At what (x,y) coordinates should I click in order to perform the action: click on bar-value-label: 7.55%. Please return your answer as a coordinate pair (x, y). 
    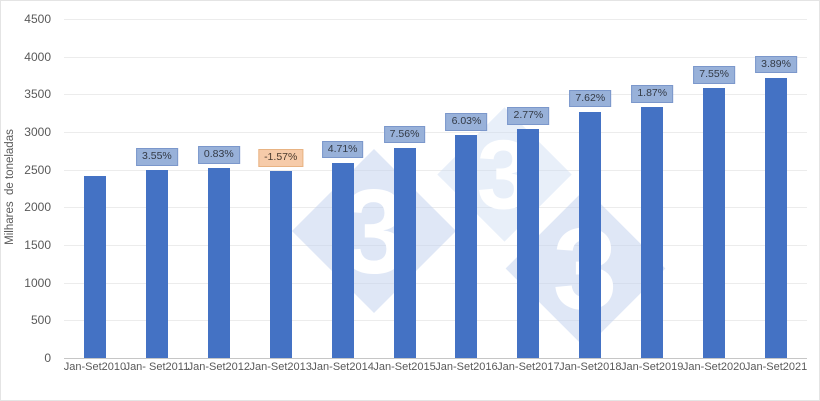
    Looking at the image, I should click on (714, 75).